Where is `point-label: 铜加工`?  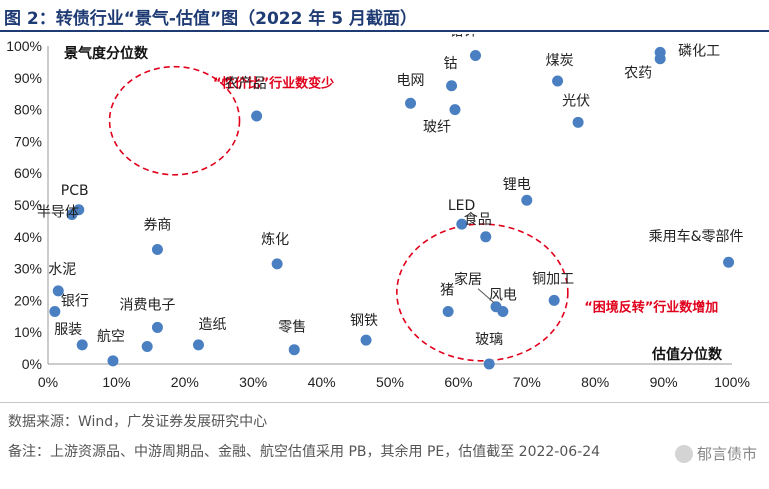
point-label: 铜加工 is located at coordinates (553, 279).